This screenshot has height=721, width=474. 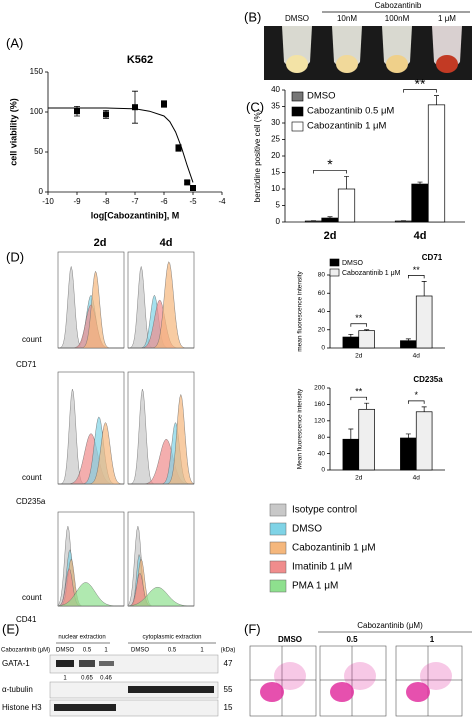 I want to click on marker-label: CD235a, so click(x=31, y=501).